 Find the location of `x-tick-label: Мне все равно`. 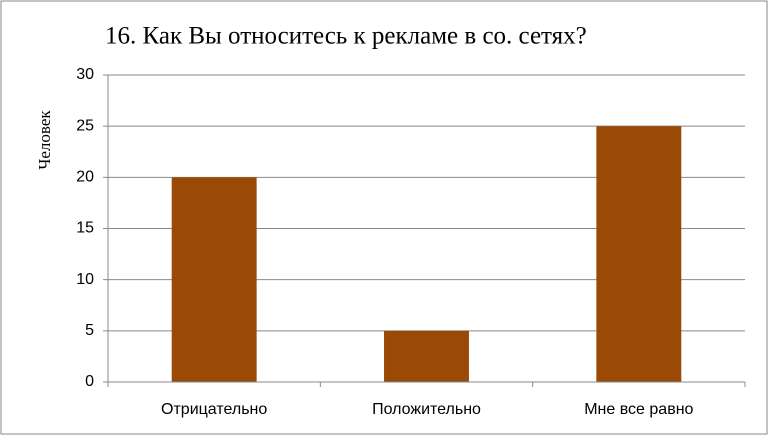

x-tick-label: Мне все равно is located at coordinates (638, 409).